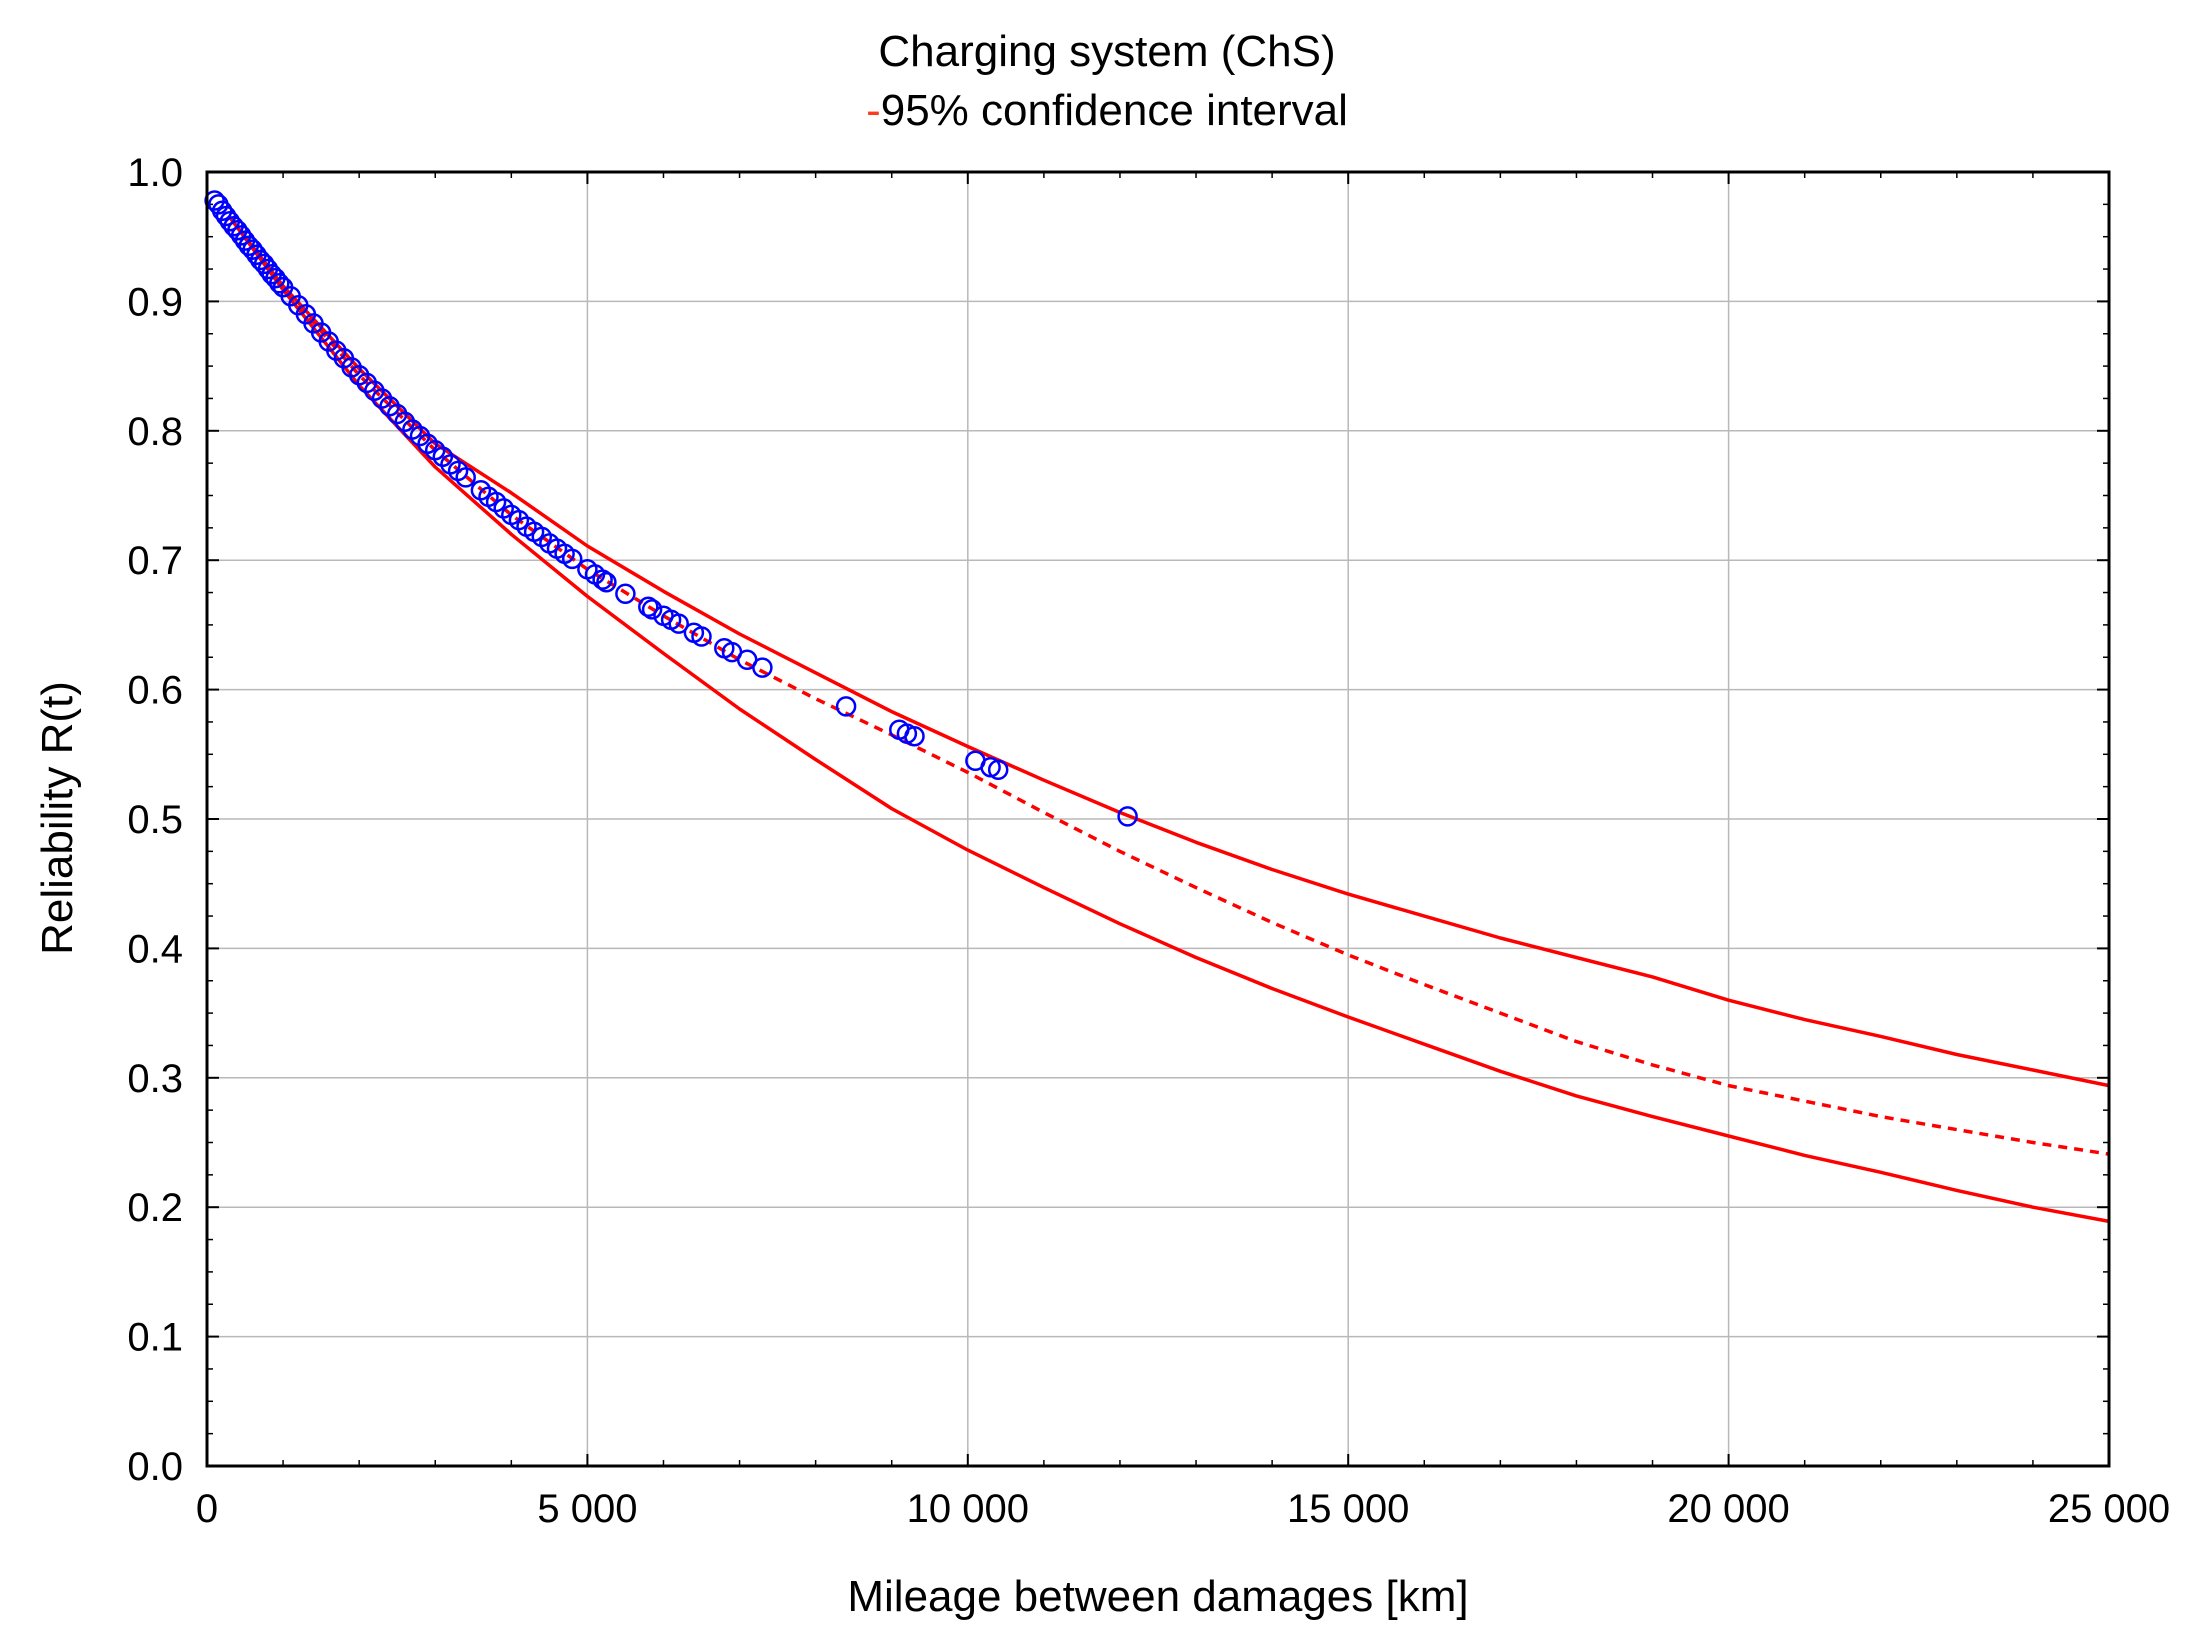 This screenshot has height=1644, width=2197. I want to click on x-tick-label: 10 000, so click(968, 1509).